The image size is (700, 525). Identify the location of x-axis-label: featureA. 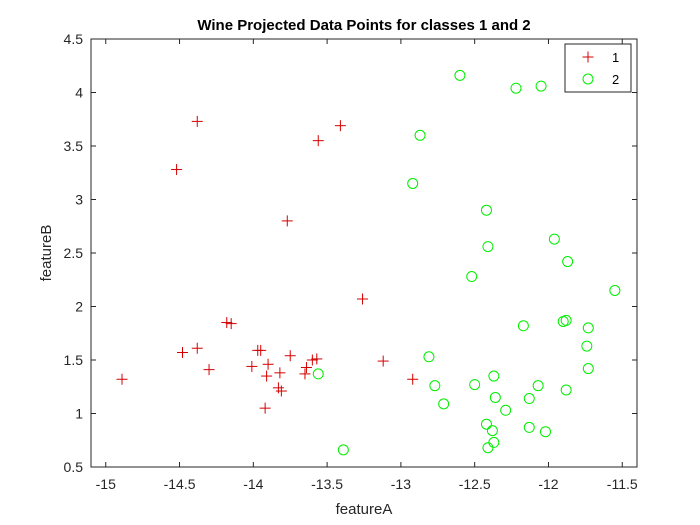
(364, 509).